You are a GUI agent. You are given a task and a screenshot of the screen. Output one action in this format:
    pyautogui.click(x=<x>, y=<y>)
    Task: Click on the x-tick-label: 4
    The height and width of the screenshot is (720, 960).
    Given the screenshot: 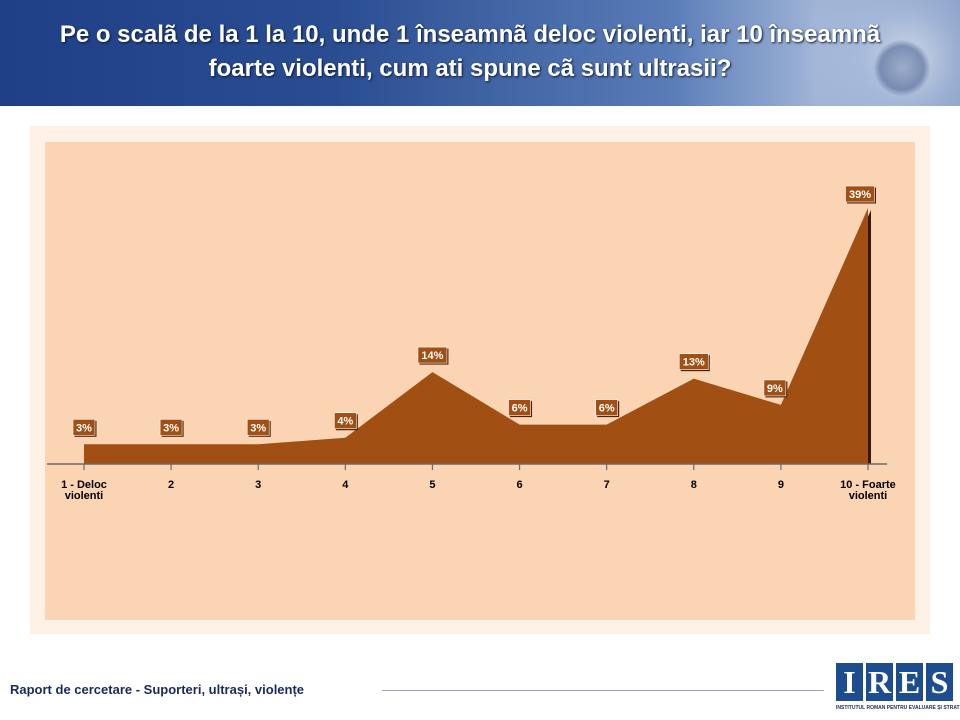 What is the action you would take?
    pyautogui.click(x=345, y=485)
    